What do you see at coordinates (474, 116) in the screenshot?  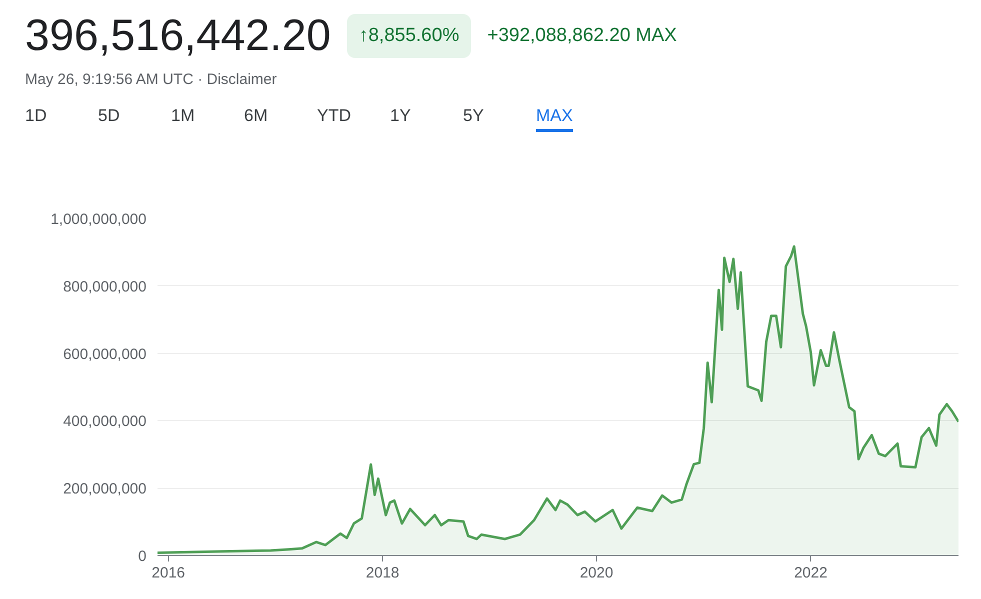 I see `text: 5Y` at bounding box center [474, 116].